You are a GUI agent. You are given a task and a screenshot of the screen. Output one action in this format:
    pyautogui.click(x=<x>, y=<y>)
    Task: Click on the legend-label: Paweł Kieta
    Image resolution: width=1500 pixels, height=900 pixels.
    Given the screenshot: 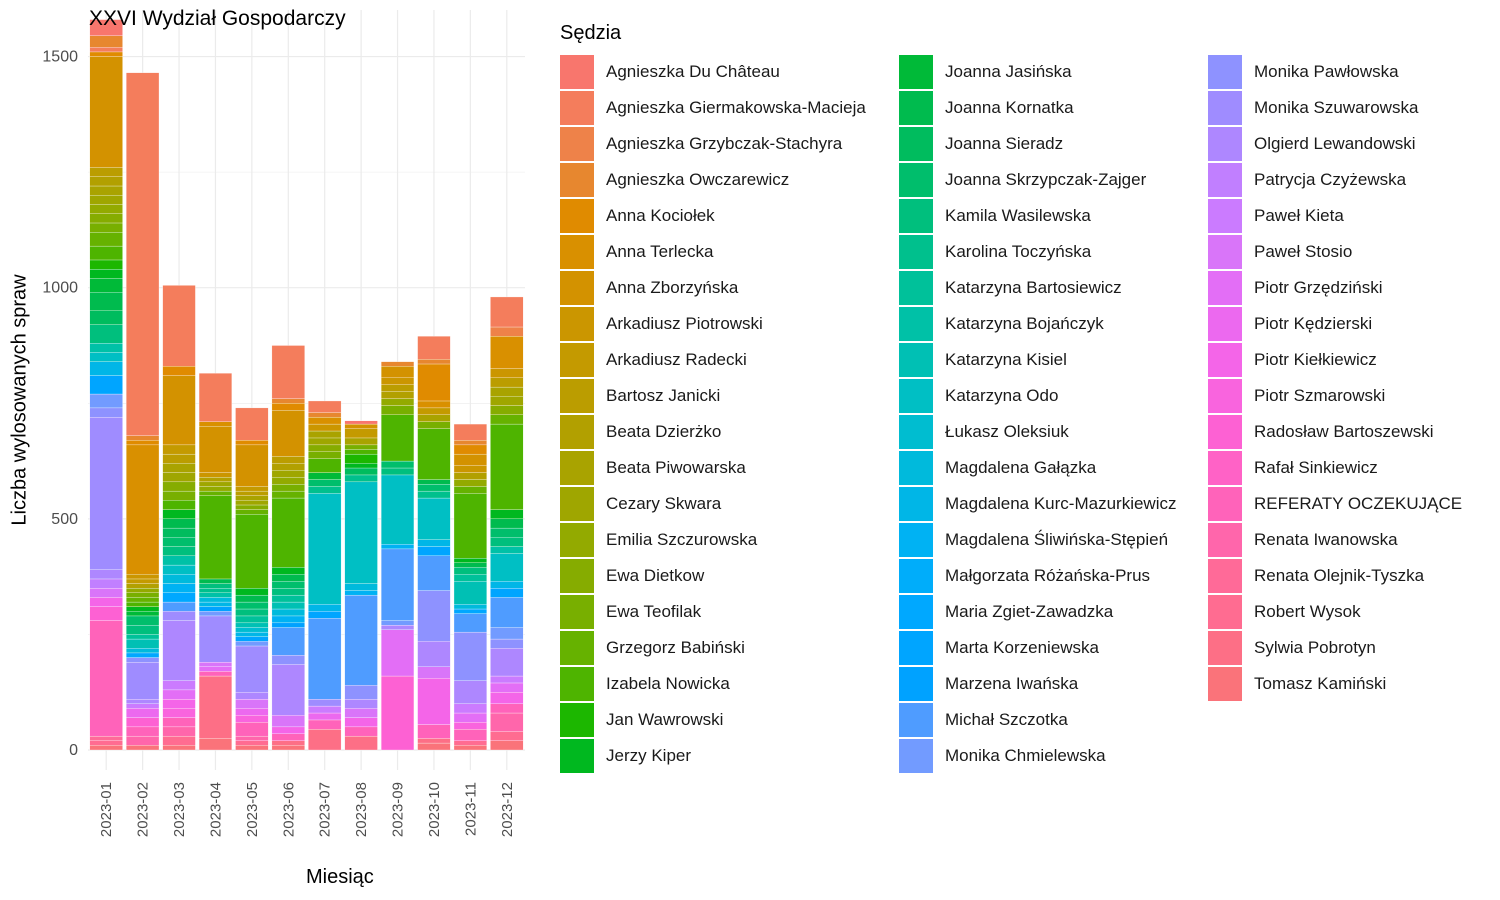 What is the action you would take?
    pyautogui.click(x=1299, y=215)
    